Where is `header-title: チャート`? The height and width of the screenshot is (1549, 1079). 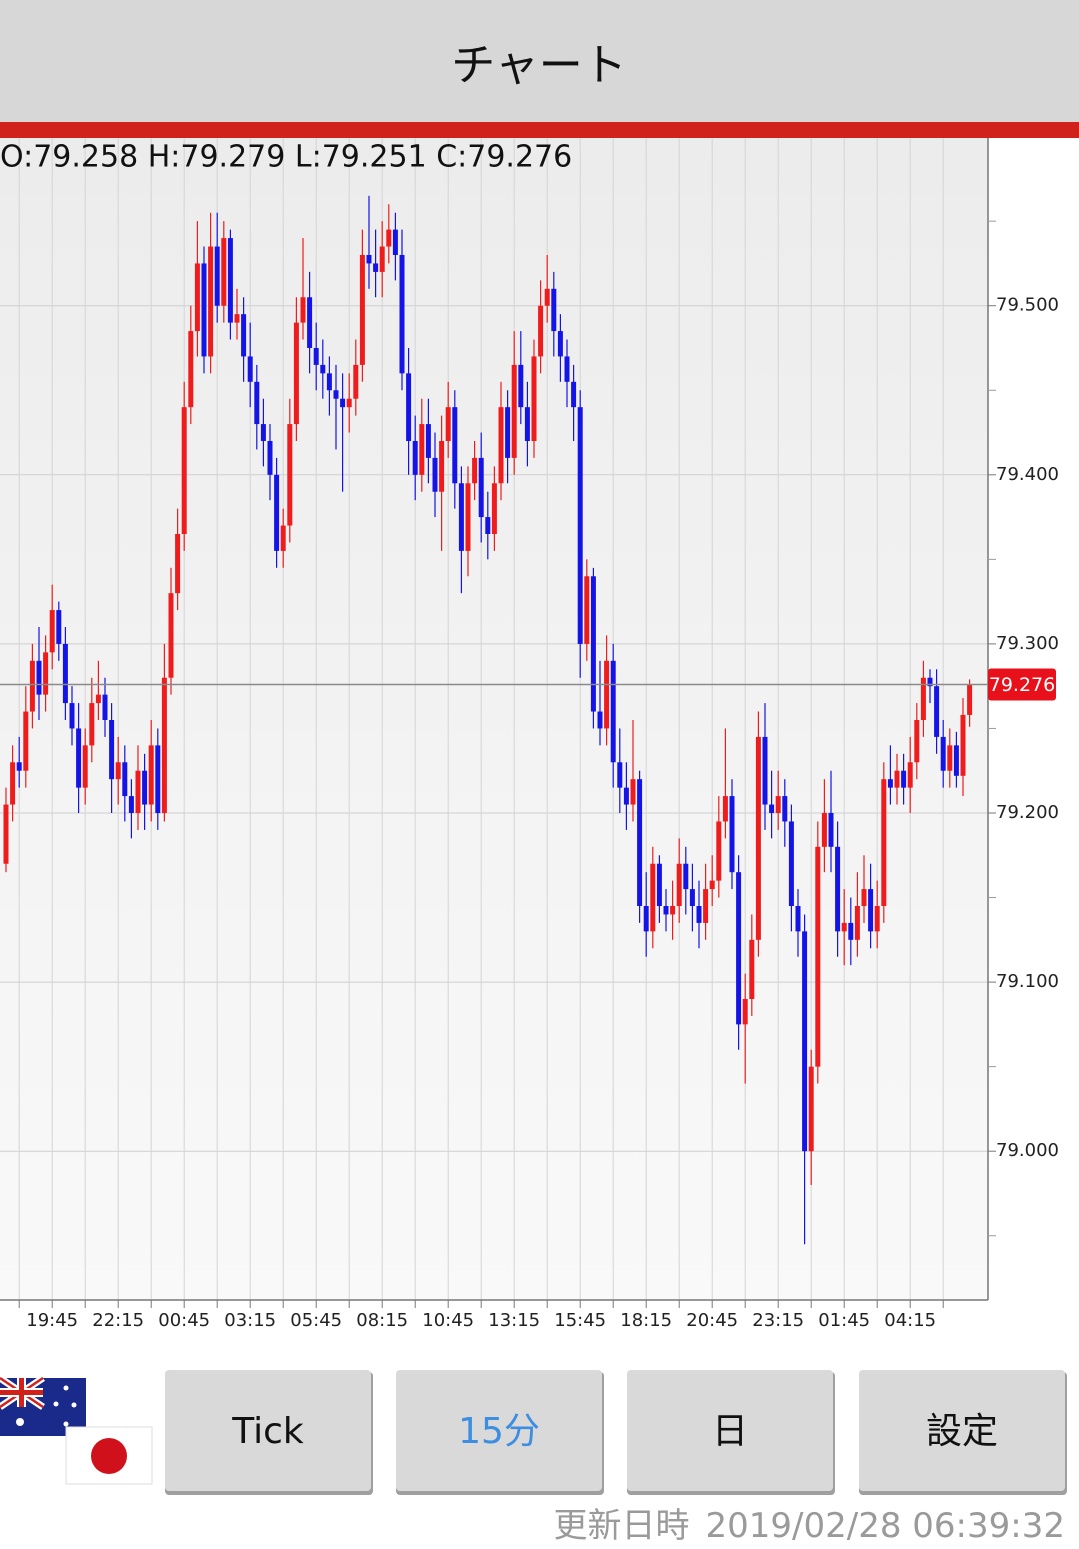
header-title: チャート is located at coordinates (539, 65).